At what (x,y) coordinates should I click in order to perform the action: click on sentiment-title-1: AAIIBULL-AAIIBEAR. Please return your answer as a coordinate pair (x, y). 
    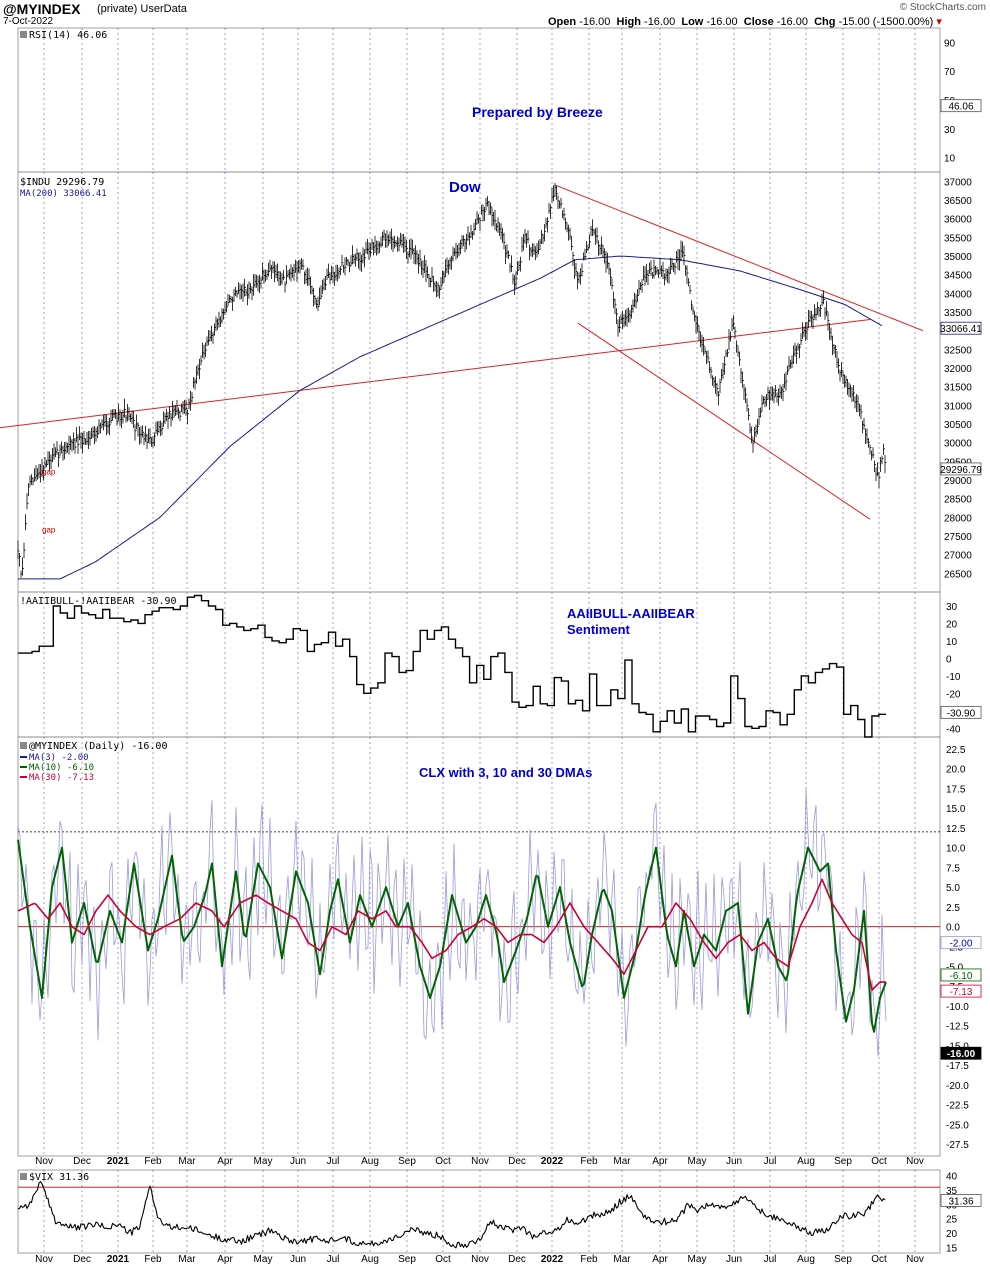
    Looking at the image, I should click on (631, 613).